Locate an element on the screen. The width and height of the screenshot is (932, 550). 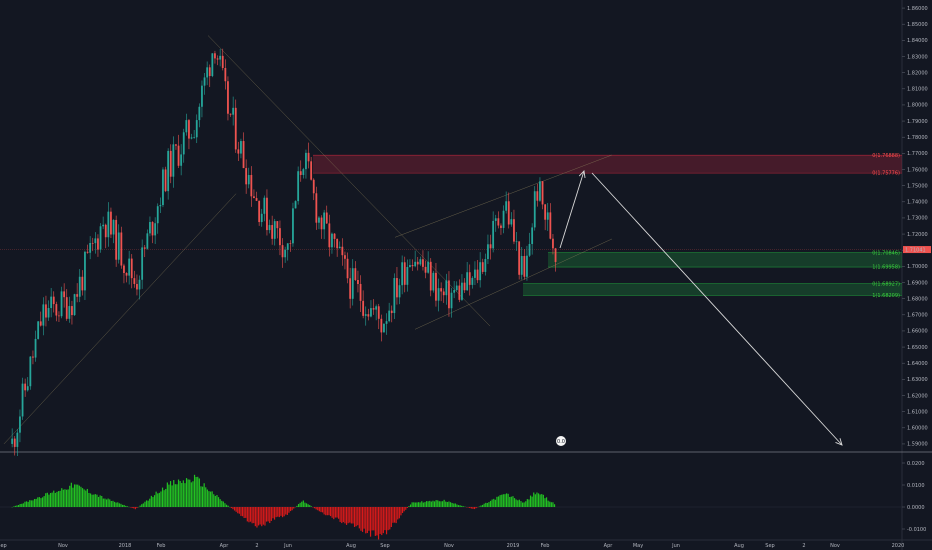
price-tick-label: 1.60000 is located at coordinates (917, 429).